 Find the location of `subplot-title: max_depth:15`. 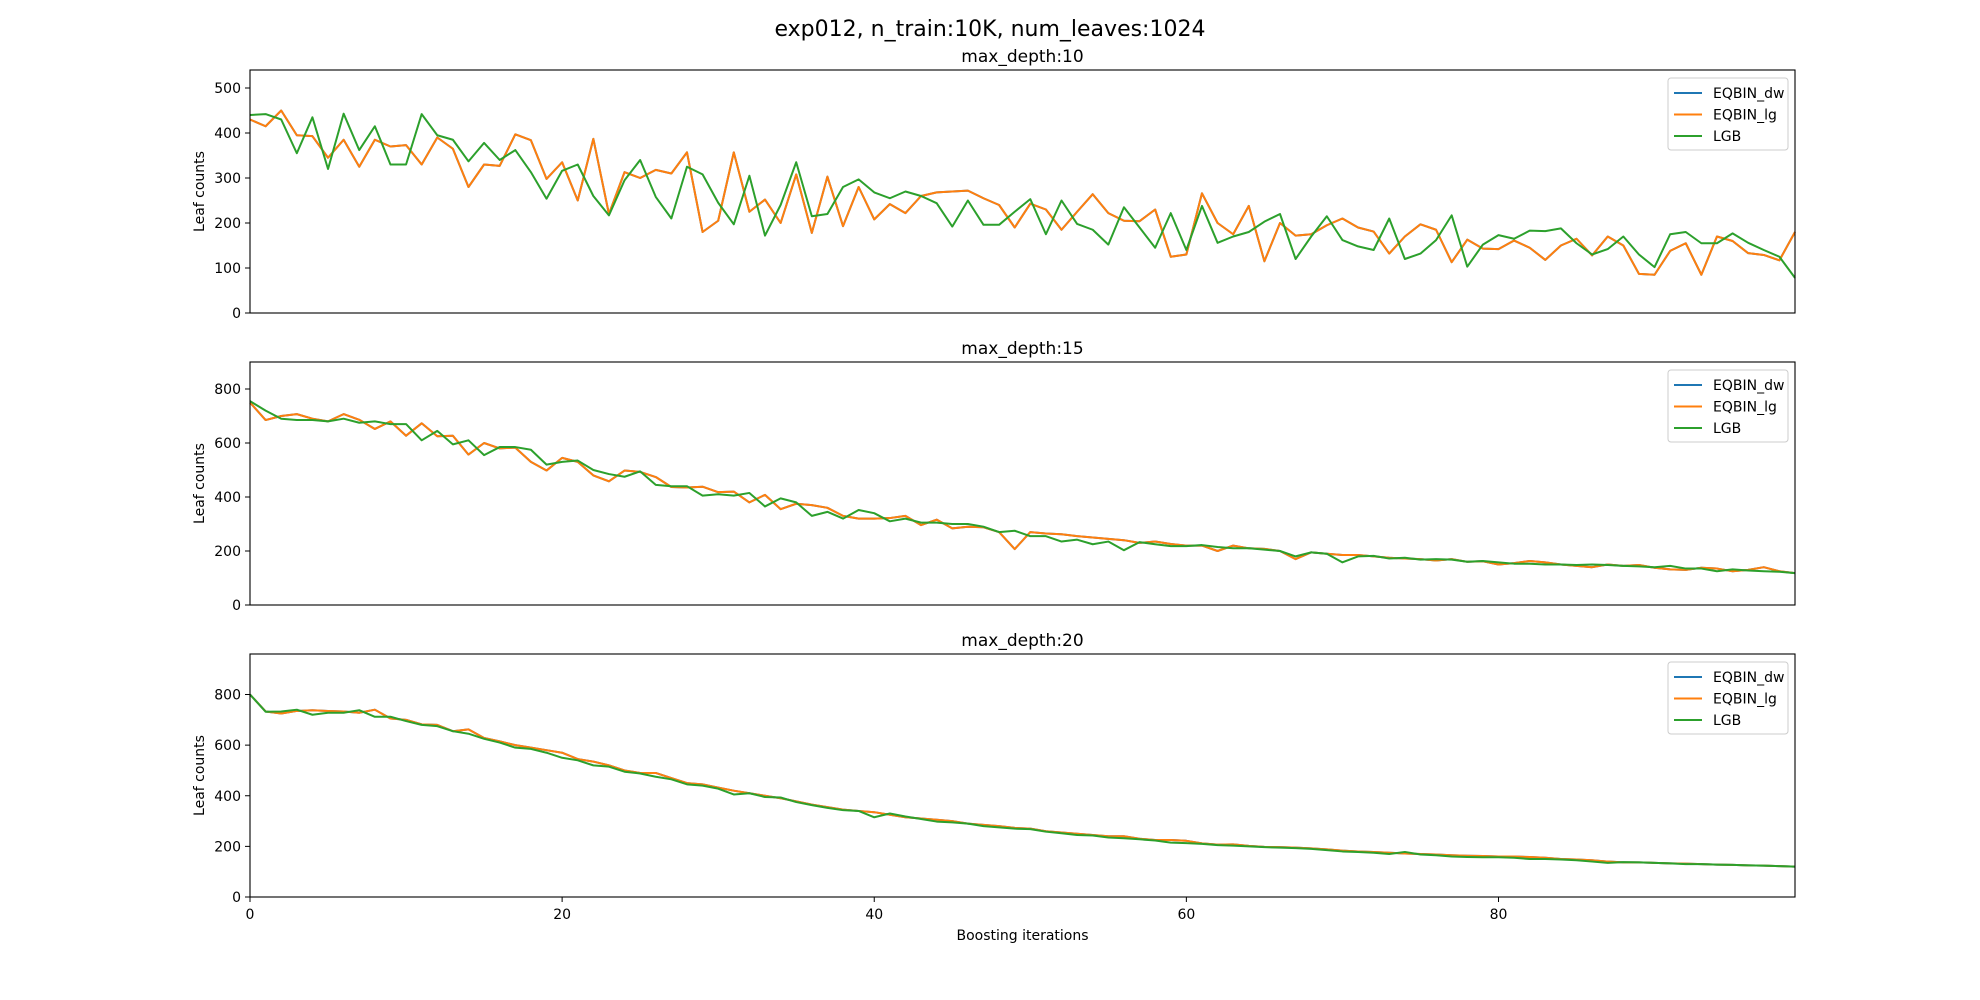

subplot-title: max_depth:15 is located at coordinates (1022, 349).